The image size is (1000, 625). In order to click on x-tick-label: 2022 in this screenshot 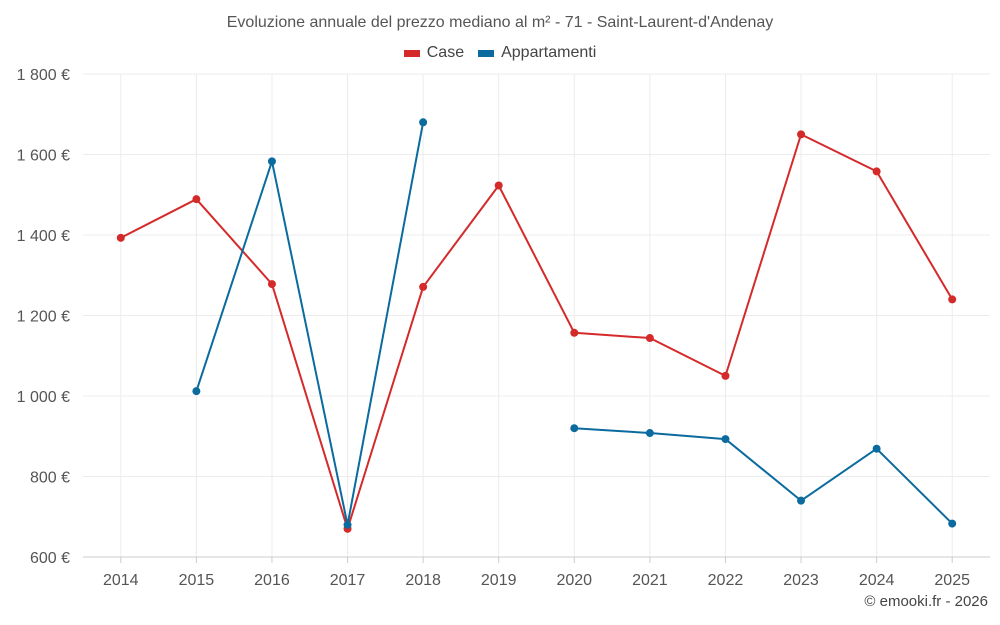, I will do `click(726, 580)`.